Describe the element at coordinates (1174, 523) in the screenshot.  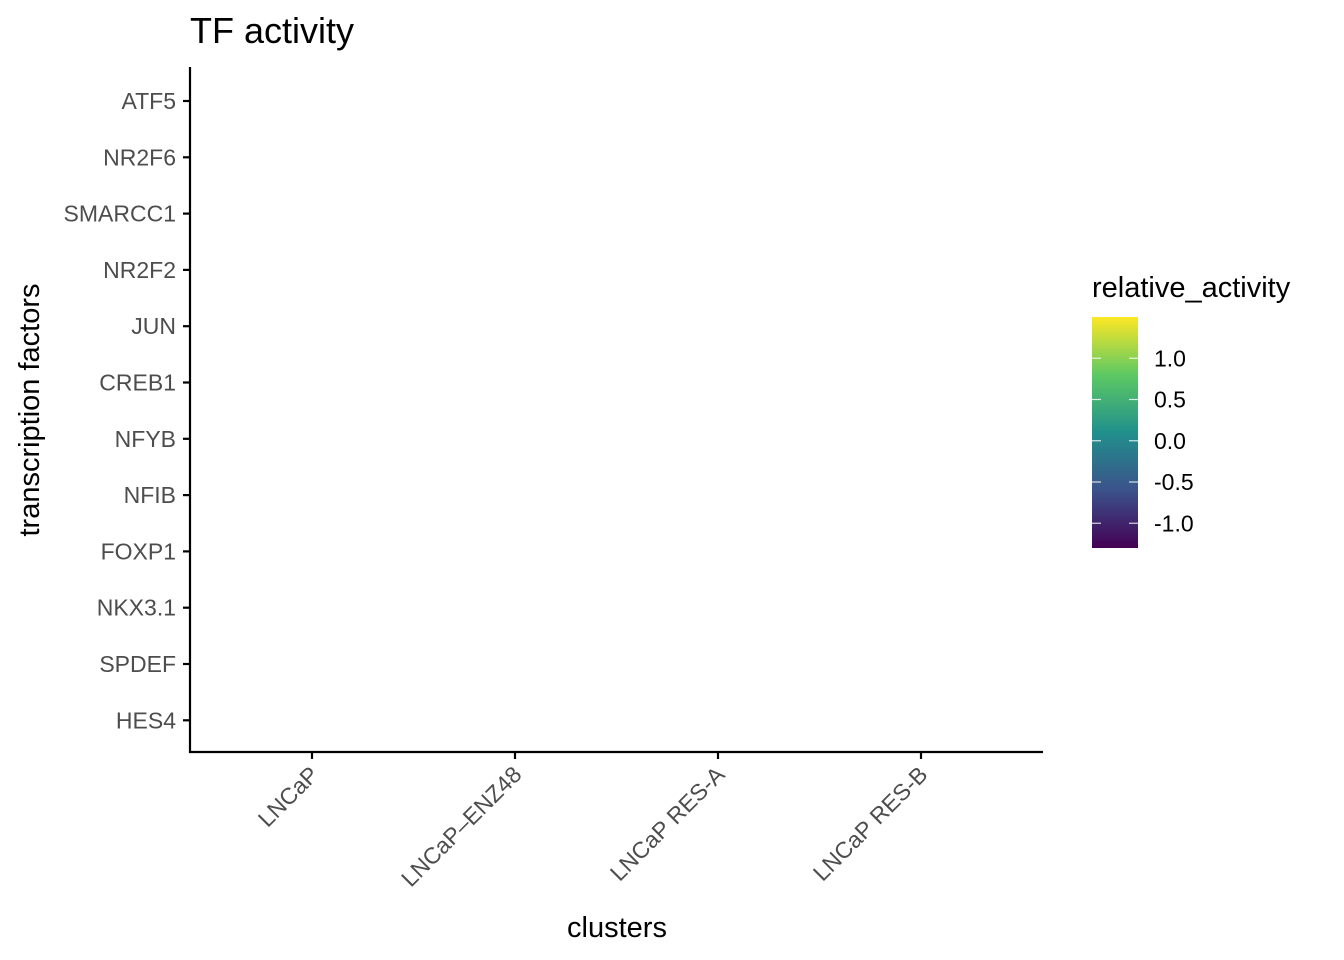
I see `legend-tick-label: -1.0` at that location.